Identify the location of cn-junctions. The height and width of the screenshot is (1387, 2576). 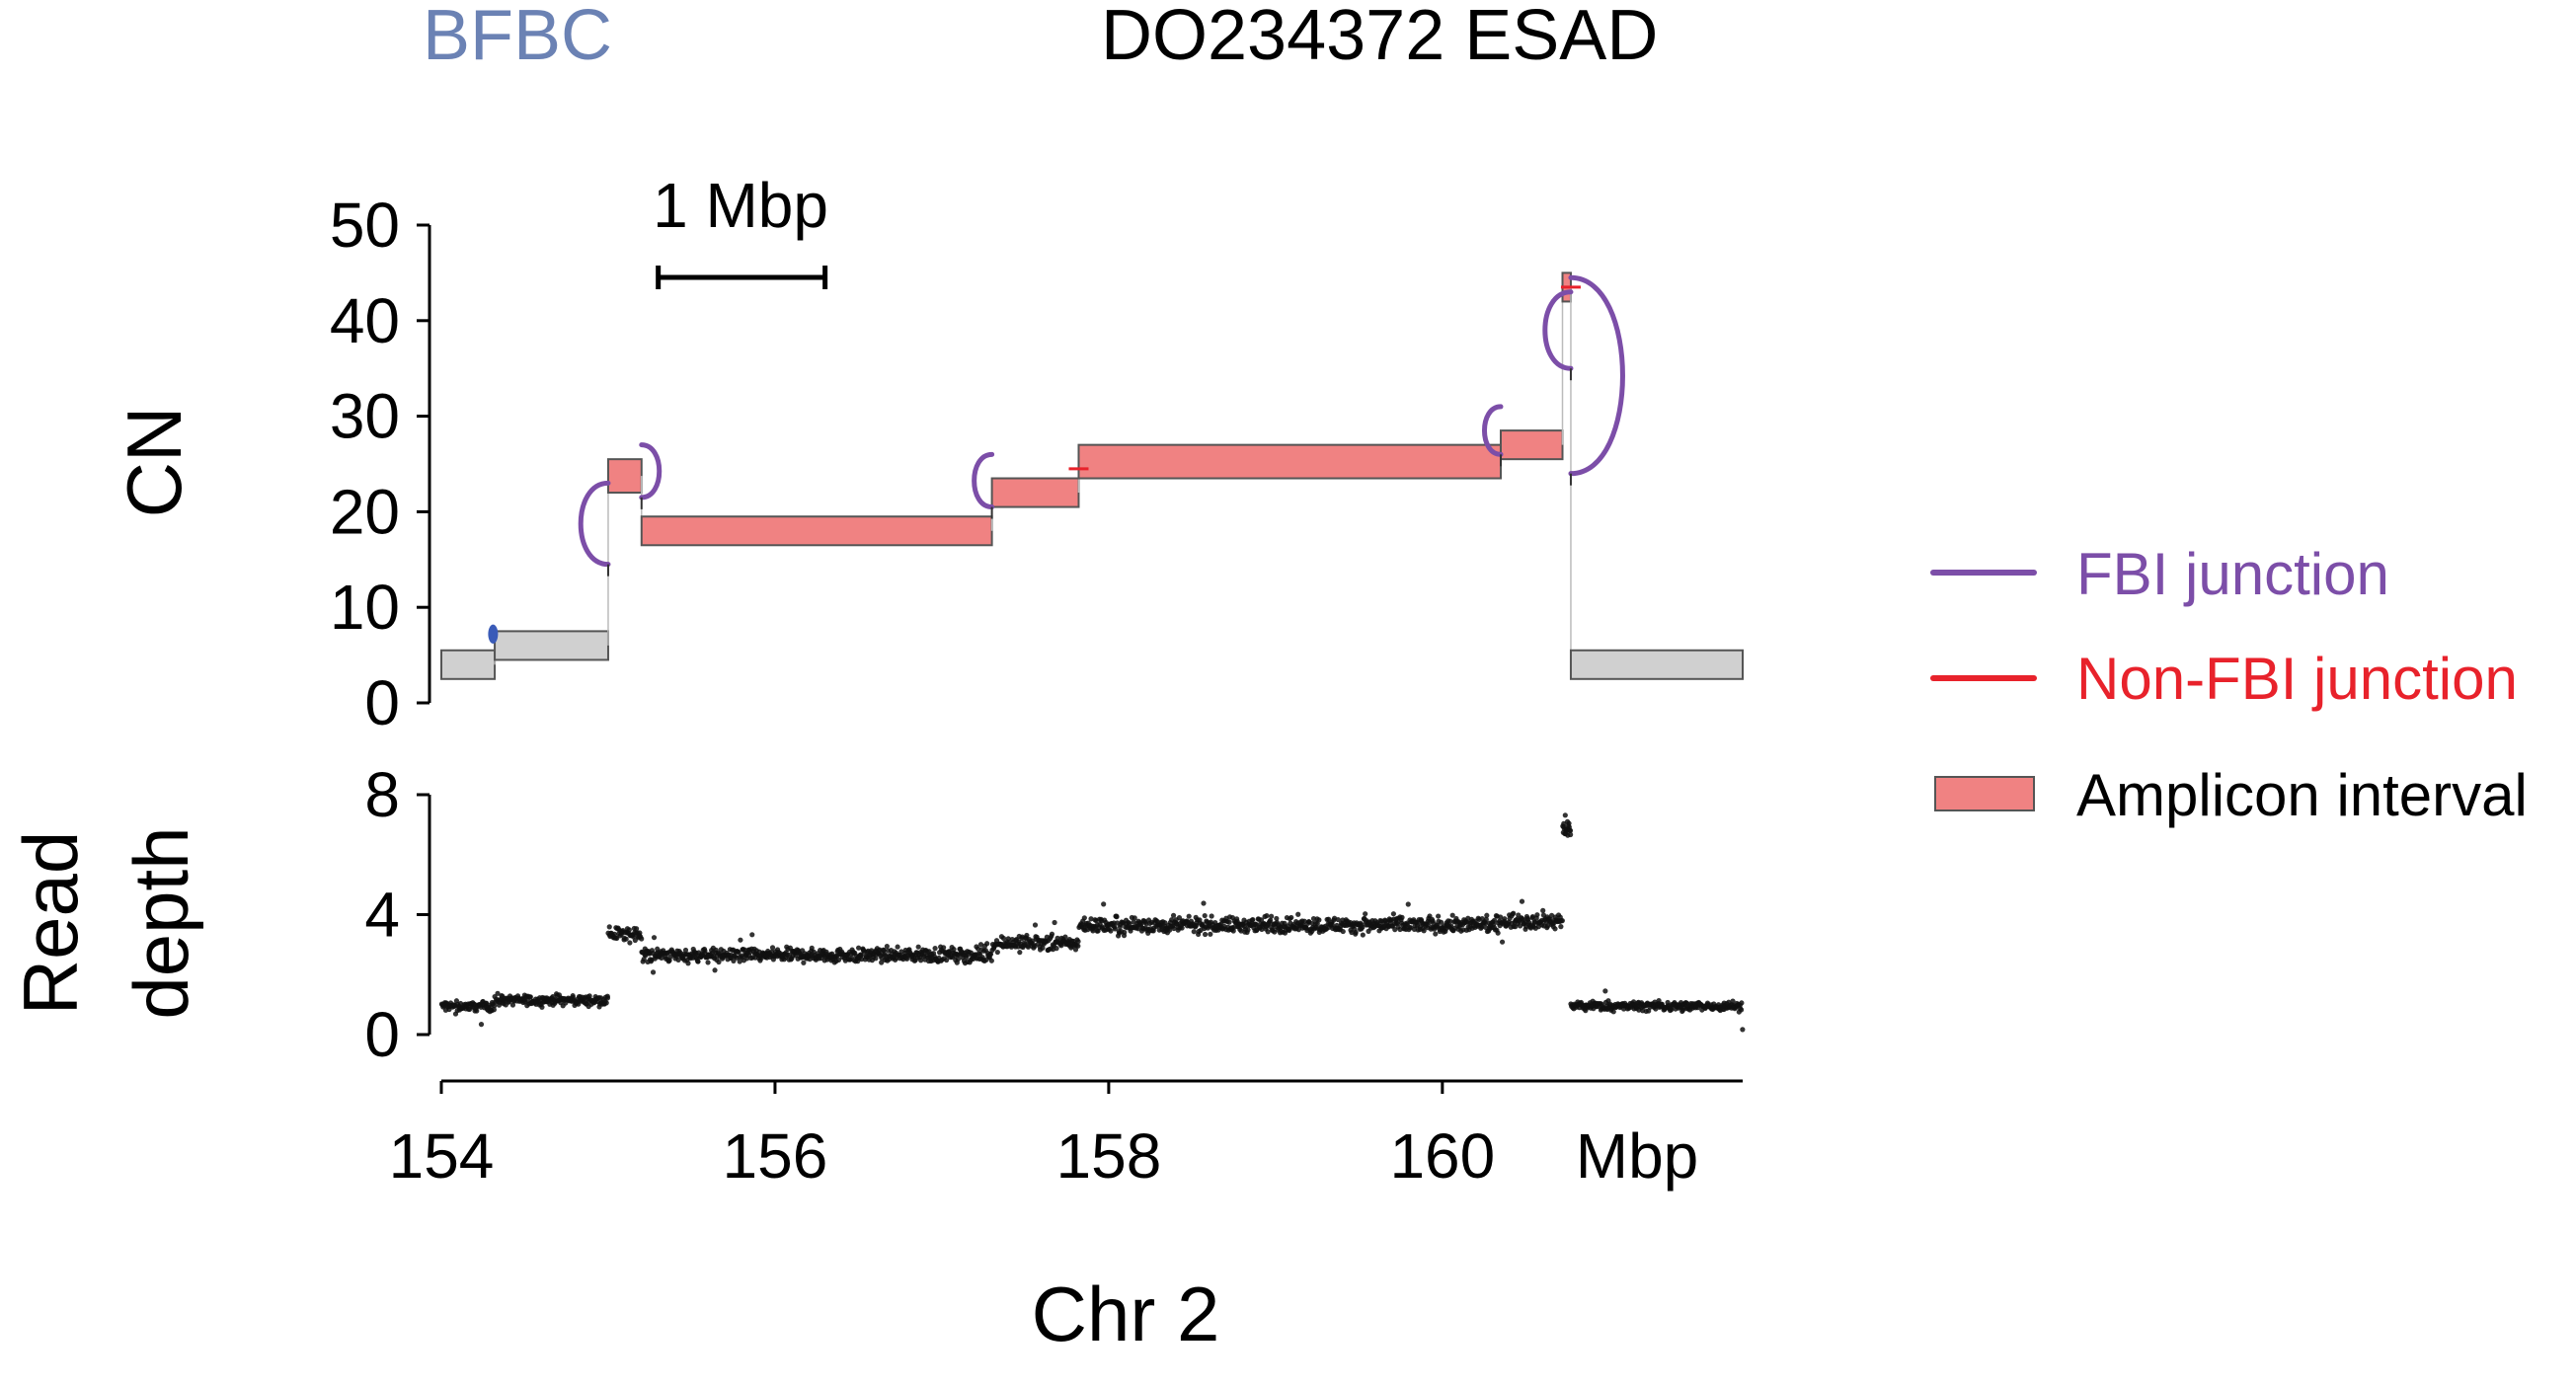
(1056, 459).